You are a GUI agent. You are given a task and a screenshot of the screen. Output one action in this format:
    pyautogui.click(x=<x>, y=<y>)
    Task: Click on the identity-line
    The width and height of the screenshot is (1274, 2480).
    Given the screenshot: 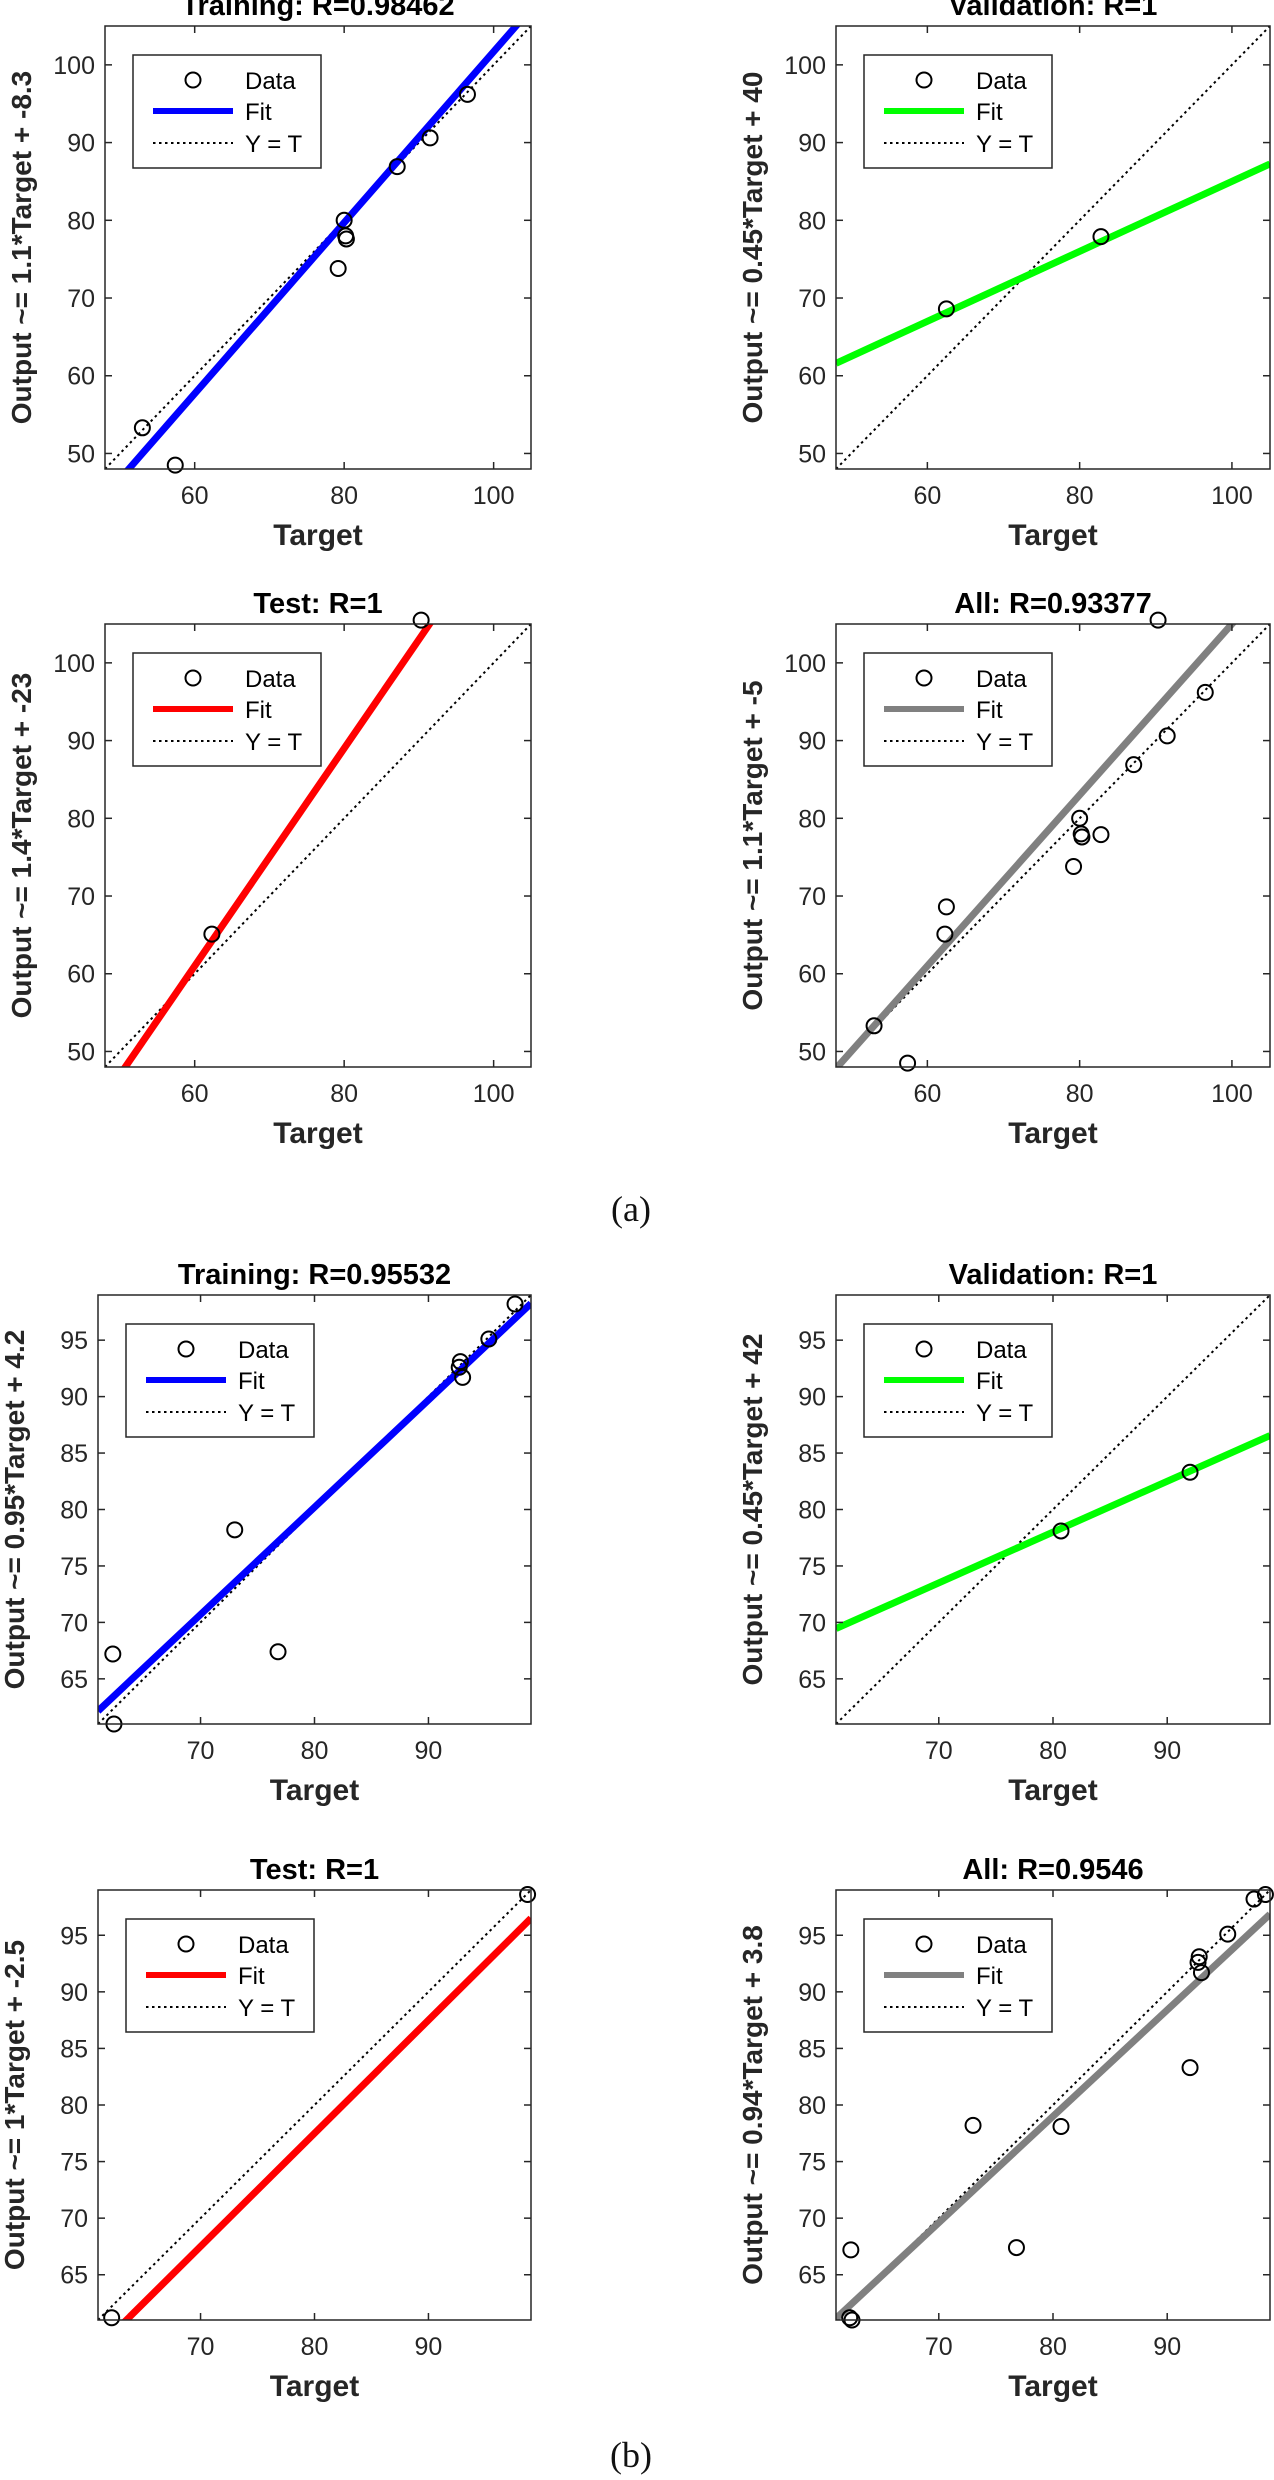 What is the action you would take?
    pyautogui.click(x=1053, y=845)
    